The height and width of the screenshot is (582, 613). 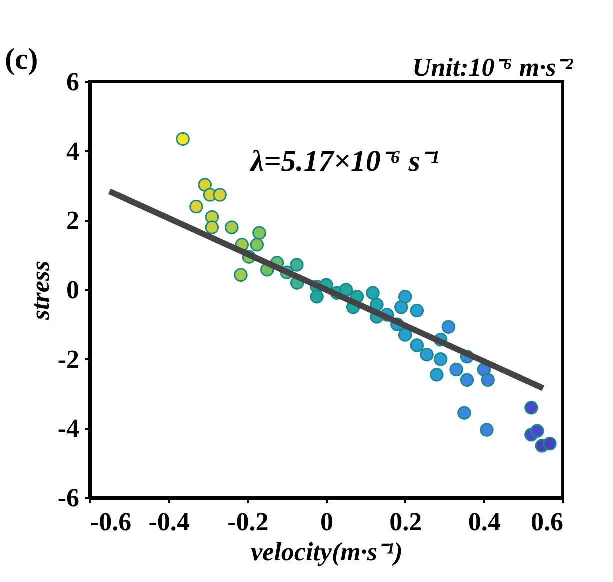 What do you see at coordinates (493, 67) in the screenshot?
I see `text: Unit:10⁻⁶ m·s⁻²` at bounding box center [493, 67].